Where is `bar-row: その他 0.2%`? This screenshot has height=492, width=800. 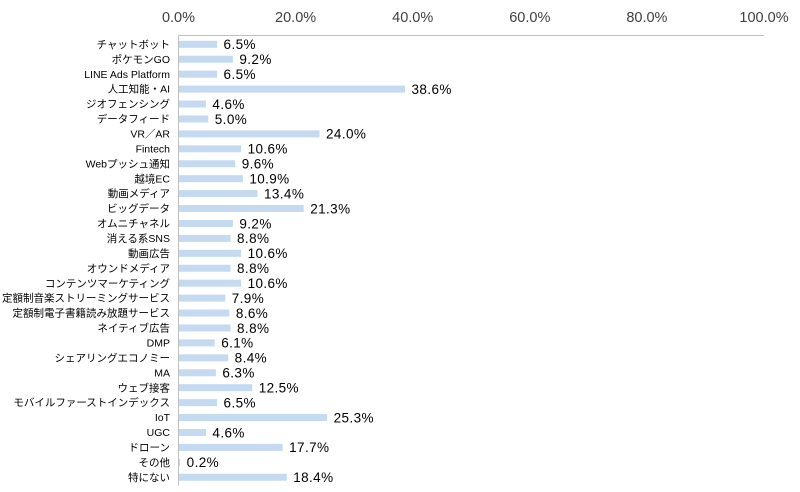
bar-row: その他 0.2% is located at coordinates (179, 462).